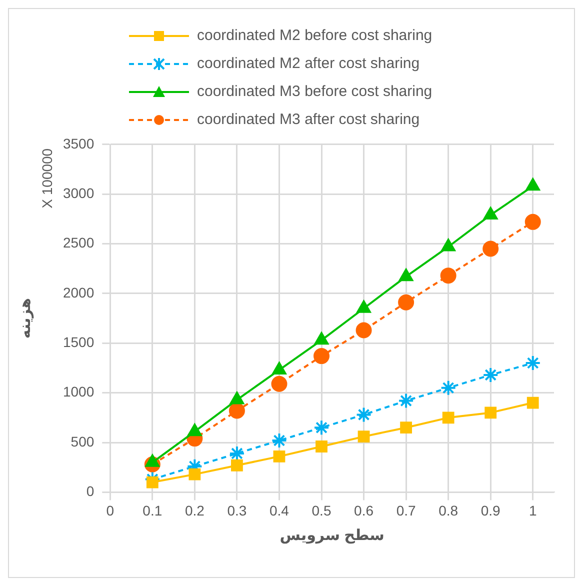  Describe the element at coordinates (110, 510) in the screenshot. I see `x-tick-label: 0` at that location.